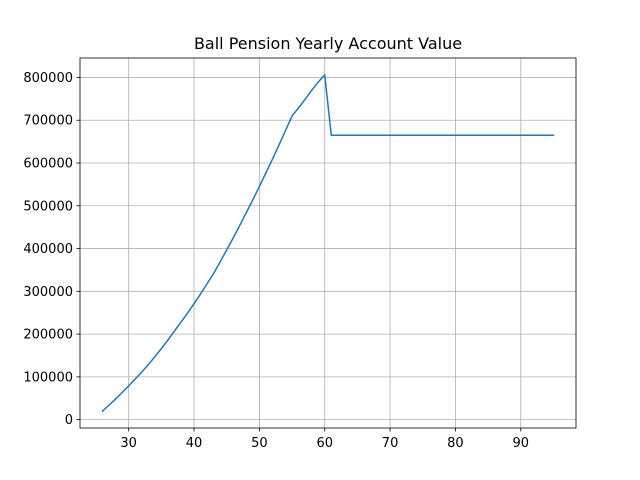 This screenshot has height=480, width=640. I want to click on y-tick-label: 100000, so click(48, 377).